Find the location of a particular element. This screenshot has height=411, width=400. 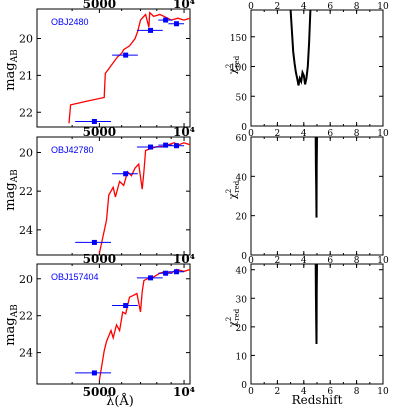

right-xlabel: Redshift is located at coordinates (317, 400).